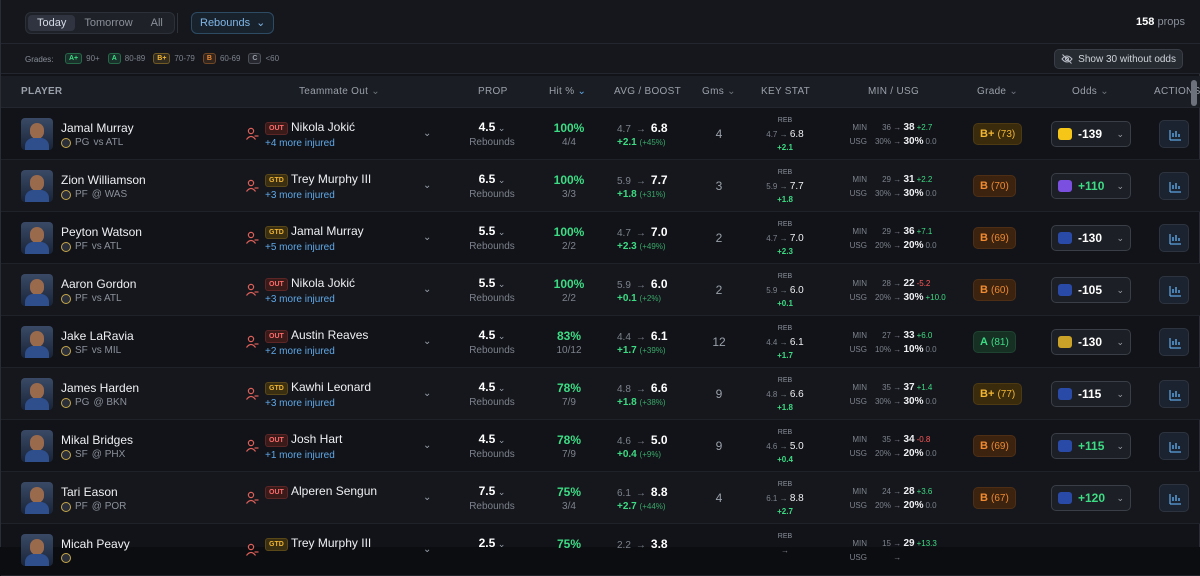  I want to click on odds-selector: -139 ⌄, so click(1091, 134).